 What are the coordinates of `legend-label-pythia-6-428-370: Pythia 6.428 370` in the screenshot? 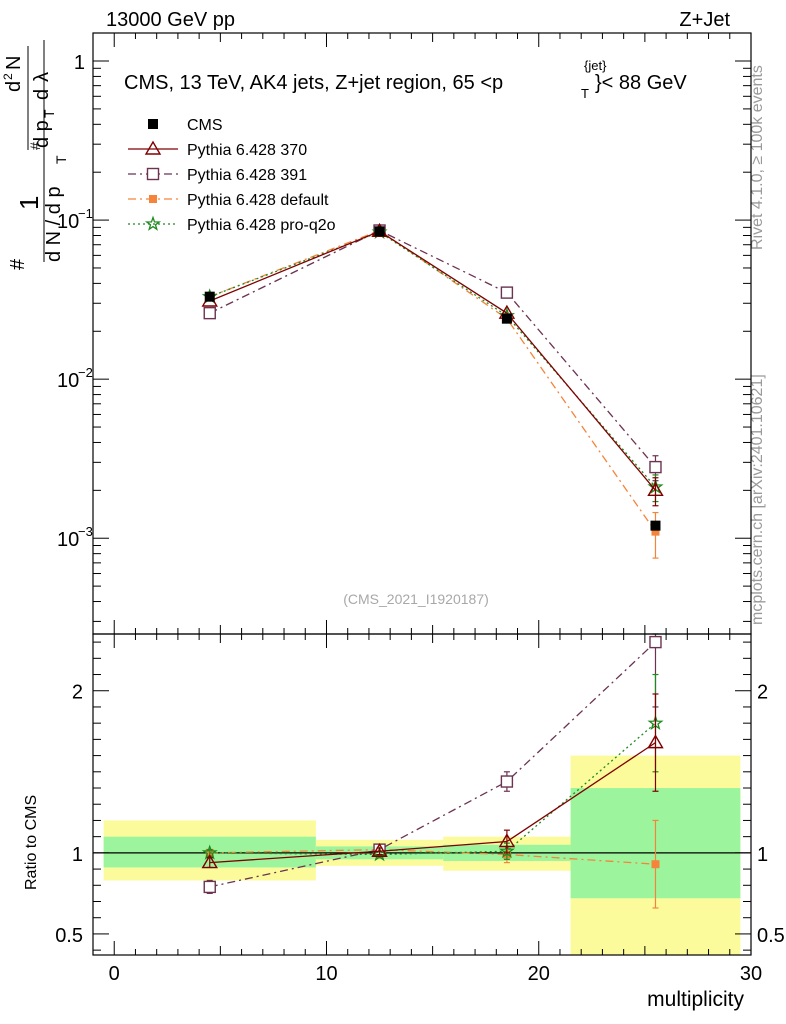 It's located at (247, 150).